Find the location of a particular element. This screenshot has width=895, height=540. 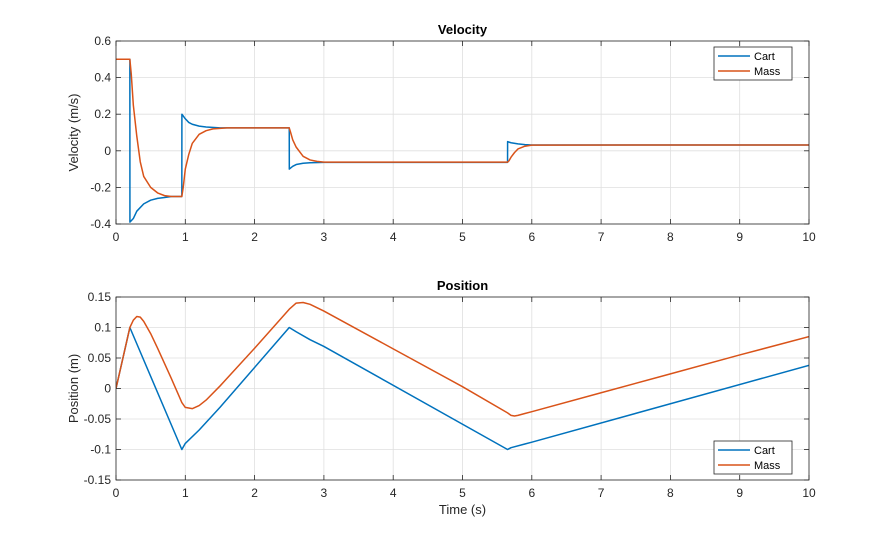

velocity-ylabel: Velocity (m/s) is located at coordinates (73, 132).